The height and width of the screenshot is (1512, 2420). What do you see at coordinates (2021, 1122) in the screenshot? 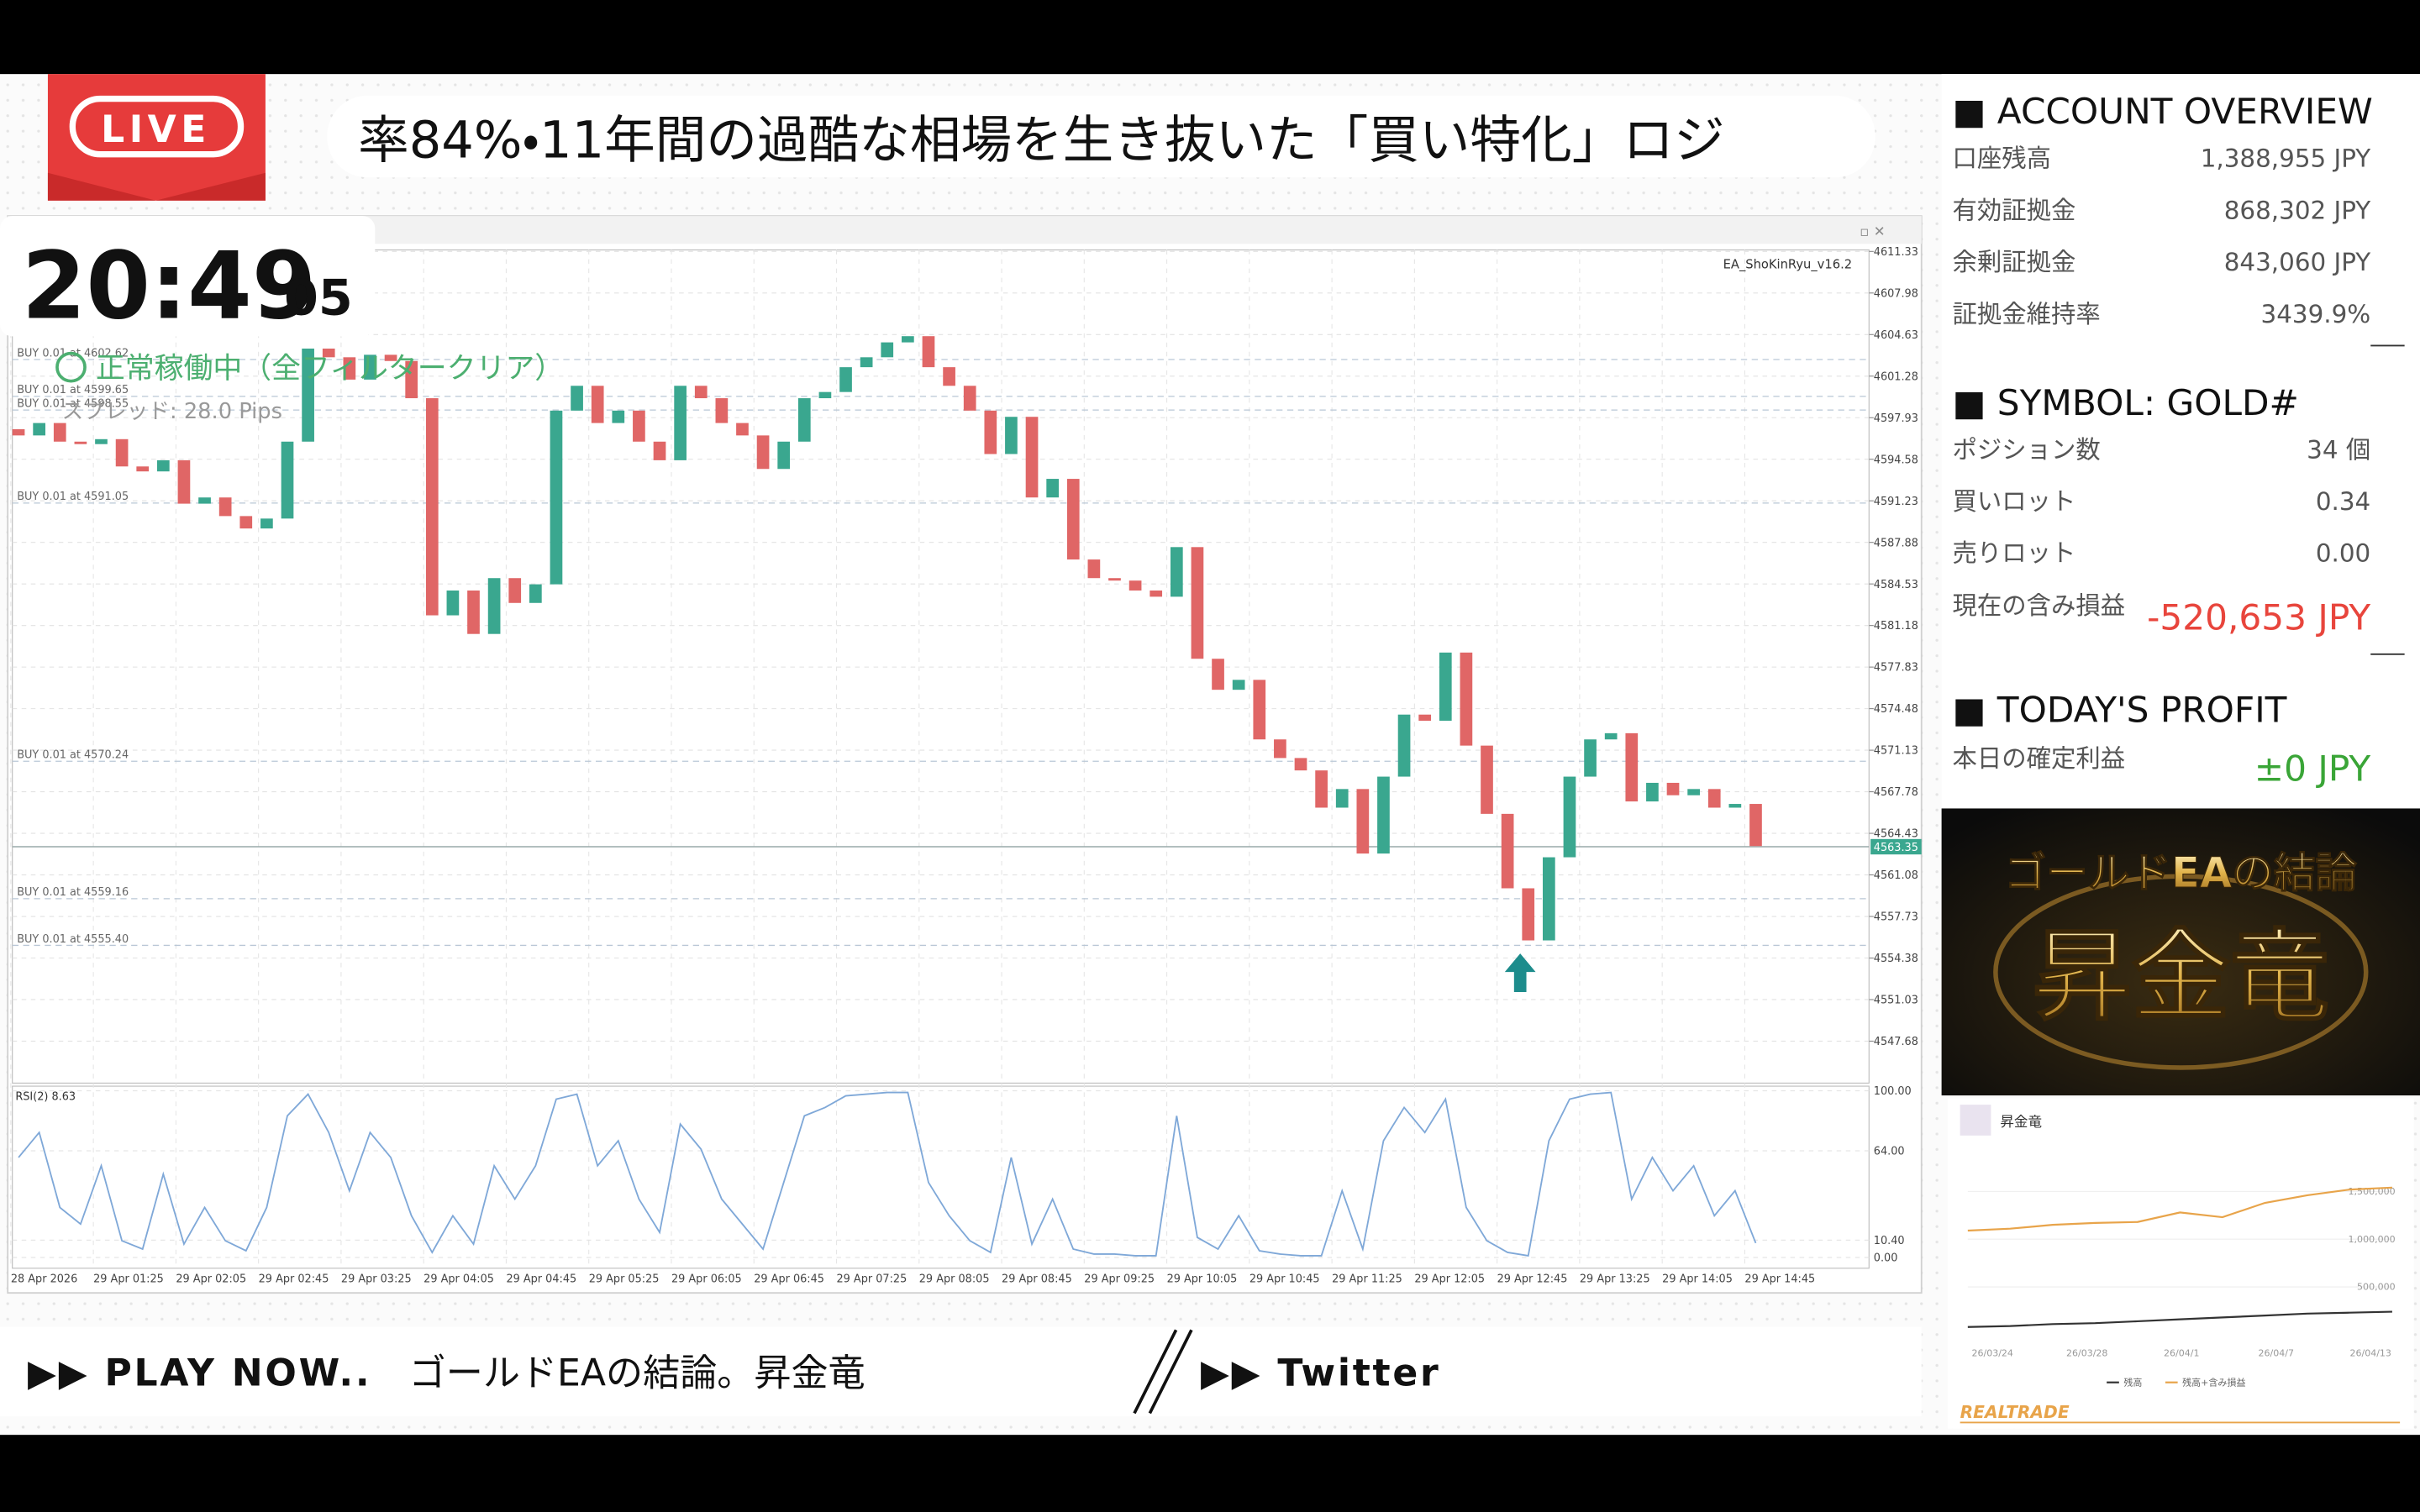
I see `mini-title: 昇金竜` at bounding box center [2021, 1122].